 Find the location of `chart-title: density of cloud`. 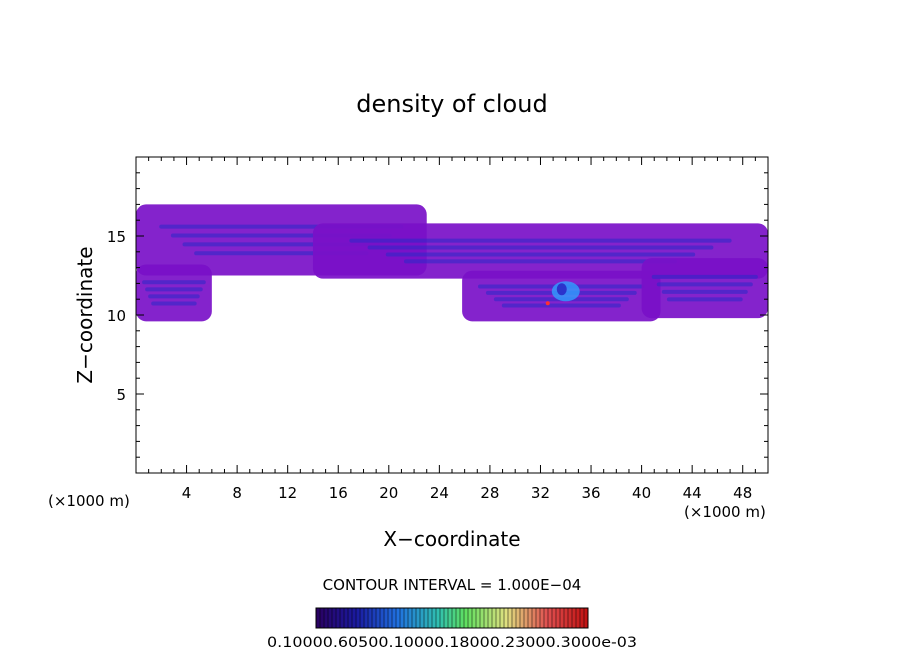

chart-title: density of cloud is located at coordinates (451, 104).